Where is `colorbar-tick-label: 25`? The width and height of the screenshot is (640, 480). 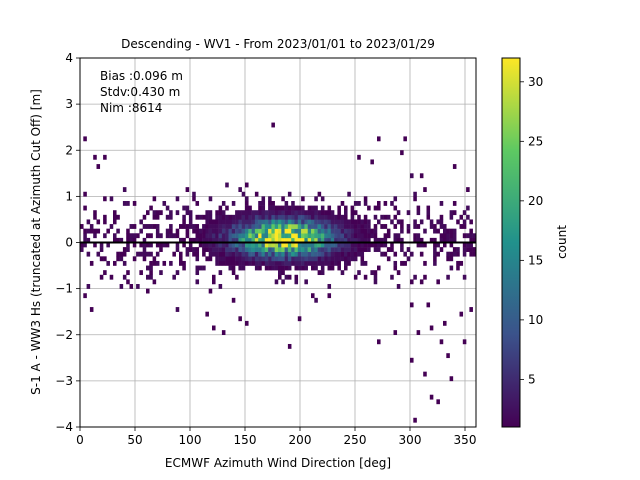 colorbar-tick-label: 25 is located at coordinates (535, 141).